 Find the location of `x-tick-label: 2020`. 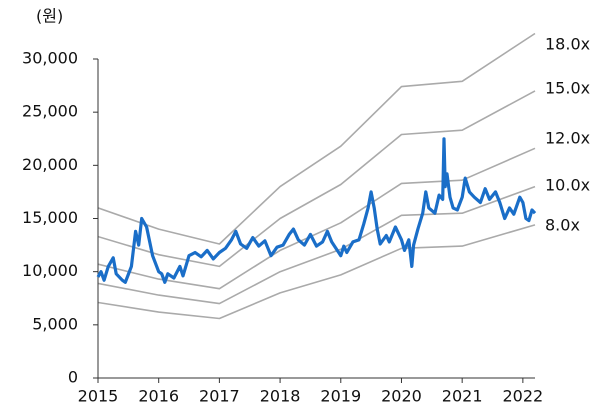

x-tick-label: 2020 is located at coordinates (401, 396).